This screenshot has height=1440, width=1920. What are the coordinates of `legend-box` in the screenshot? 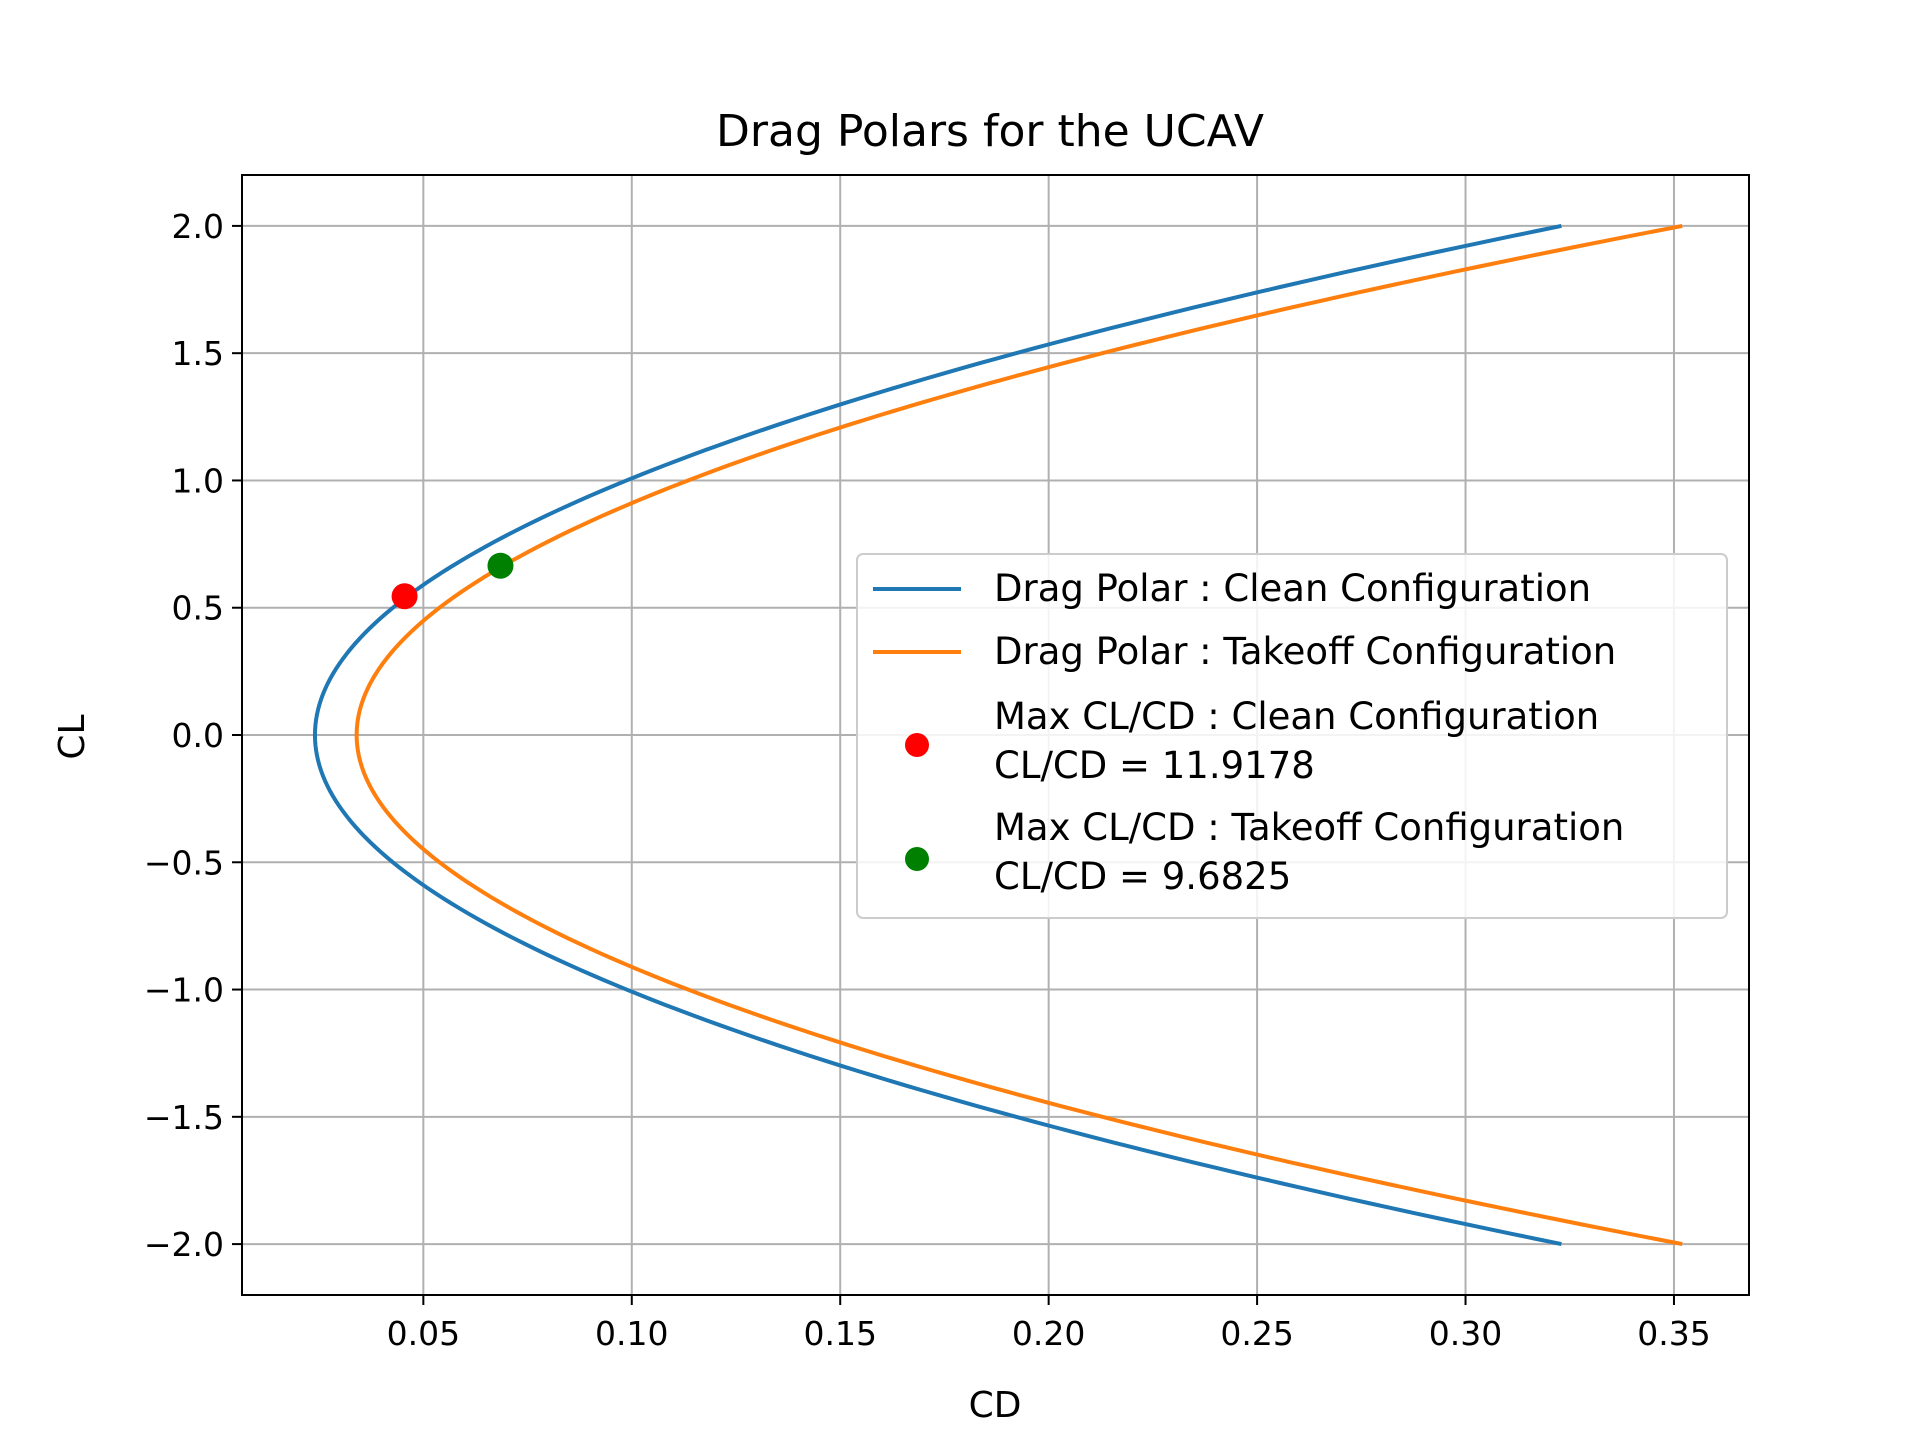 It's located at (1292, 736).